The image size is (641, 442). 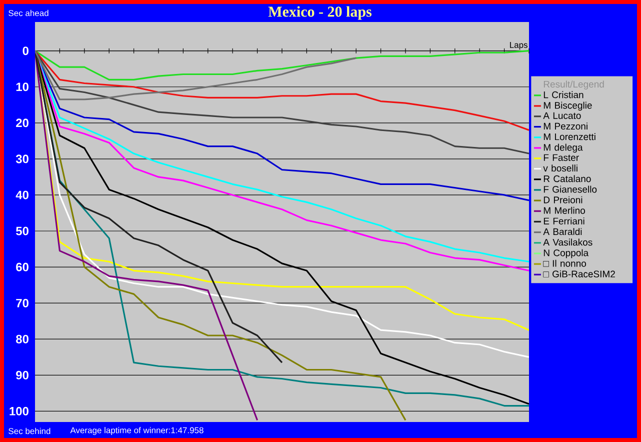 I want to click on legend-label: R Catalano, so click(x=567, y=178).